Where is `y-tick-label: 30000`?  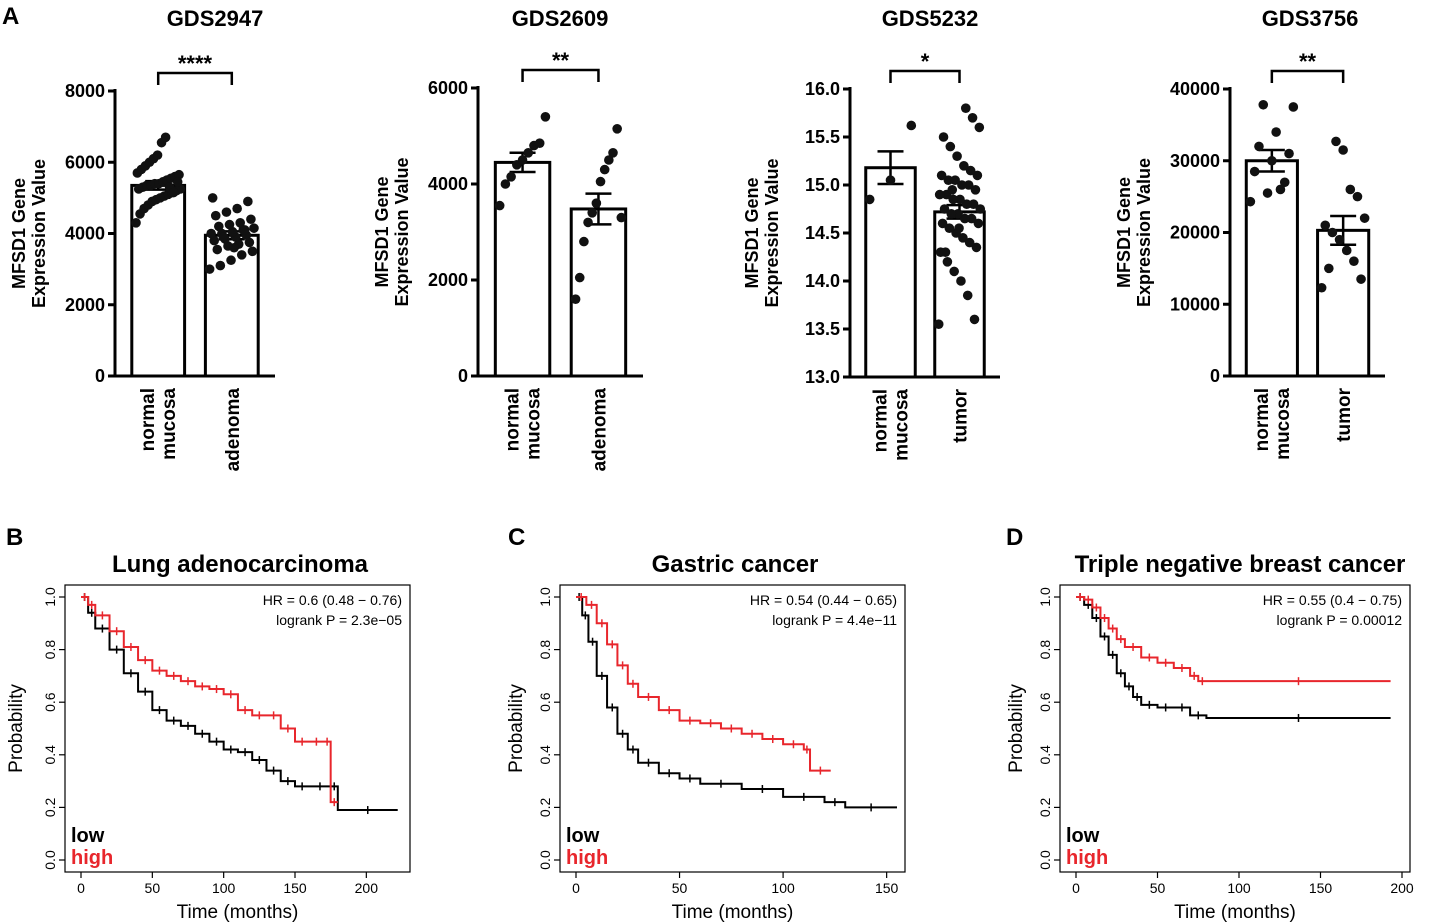 y-tick-label: 30000 is located at coordinates (1195, 161).